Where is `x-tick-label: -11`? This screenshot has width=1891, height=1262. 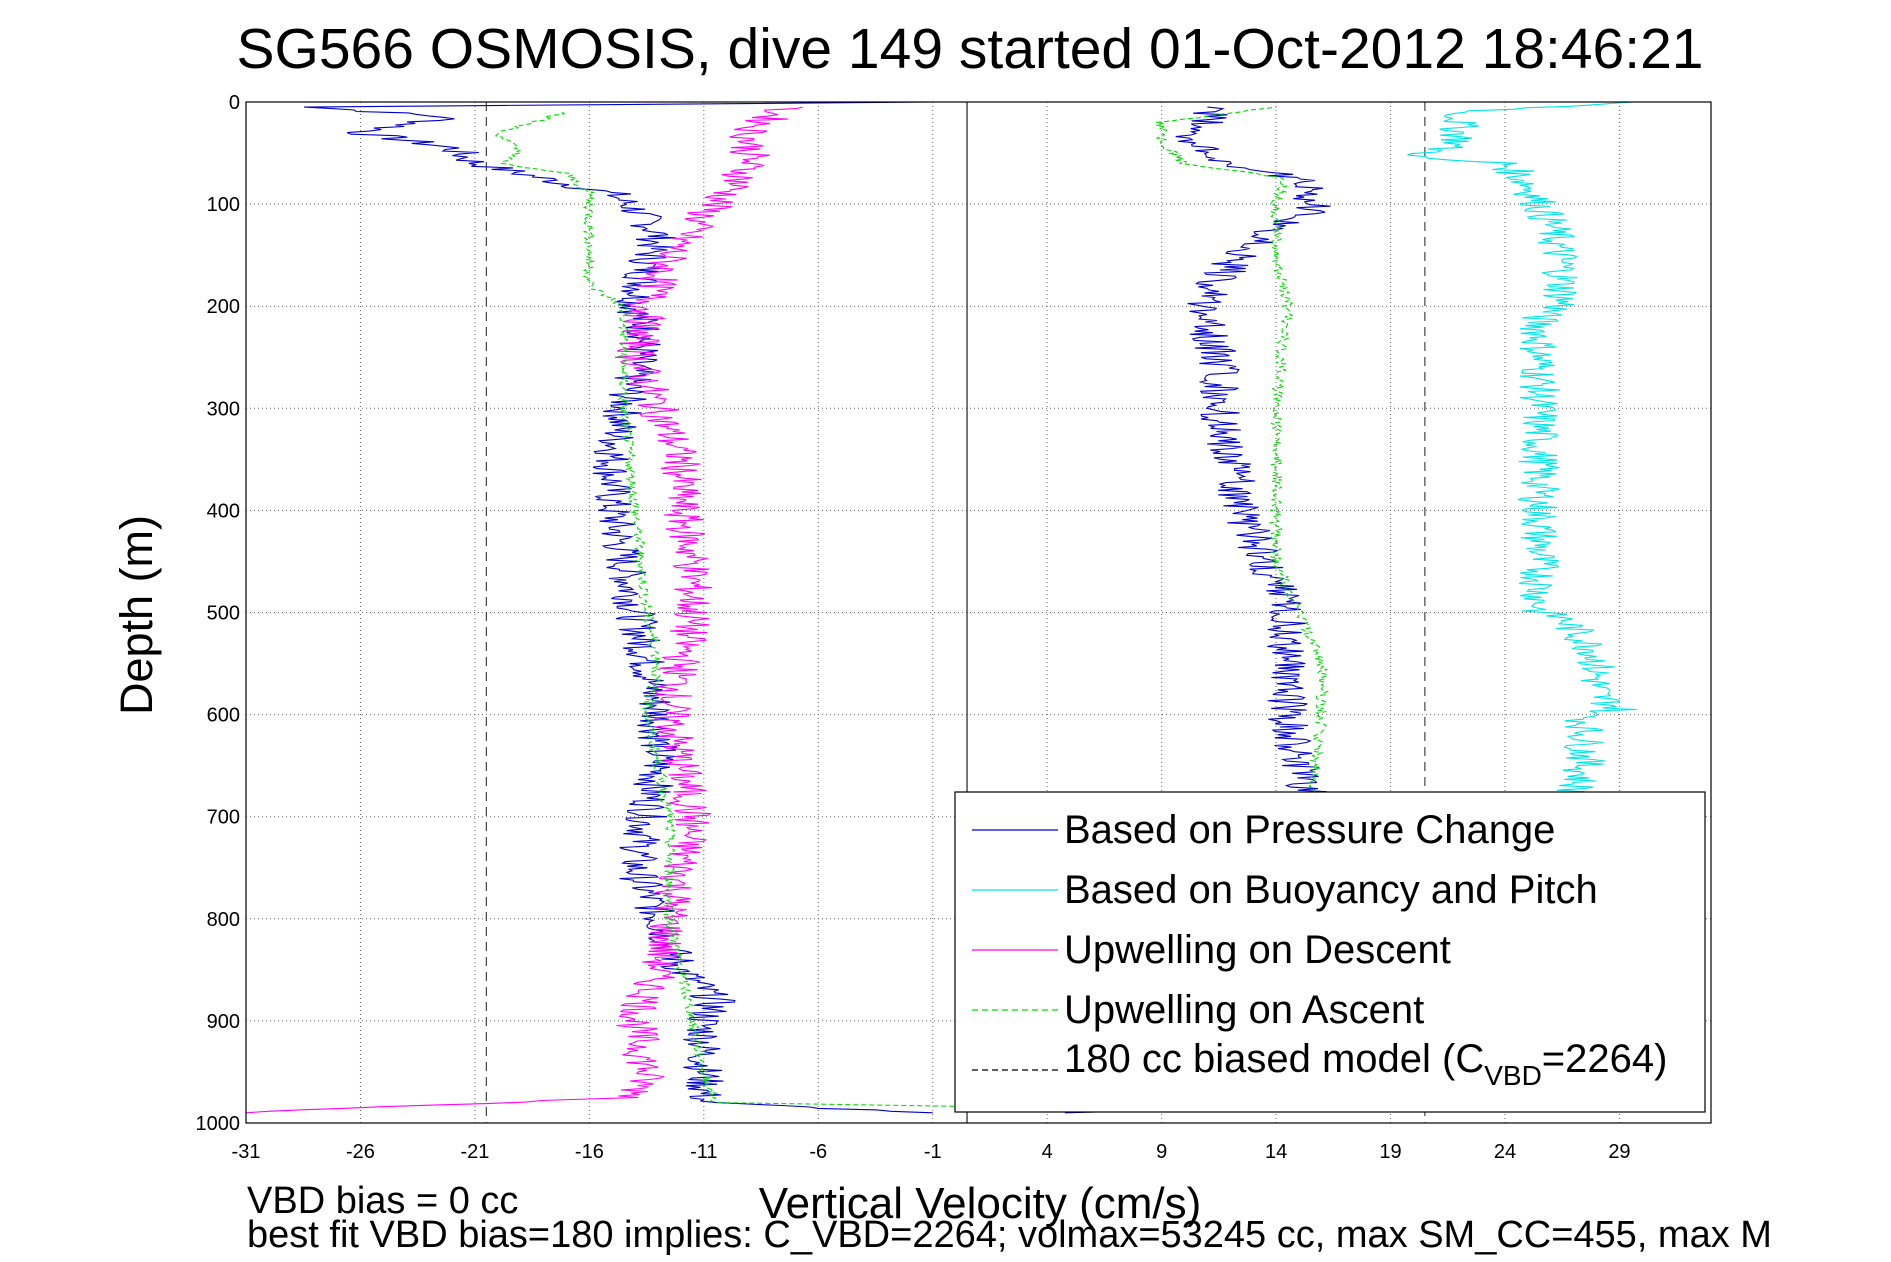
x-tick-label: -11 is located at coordinates (703, 1152).